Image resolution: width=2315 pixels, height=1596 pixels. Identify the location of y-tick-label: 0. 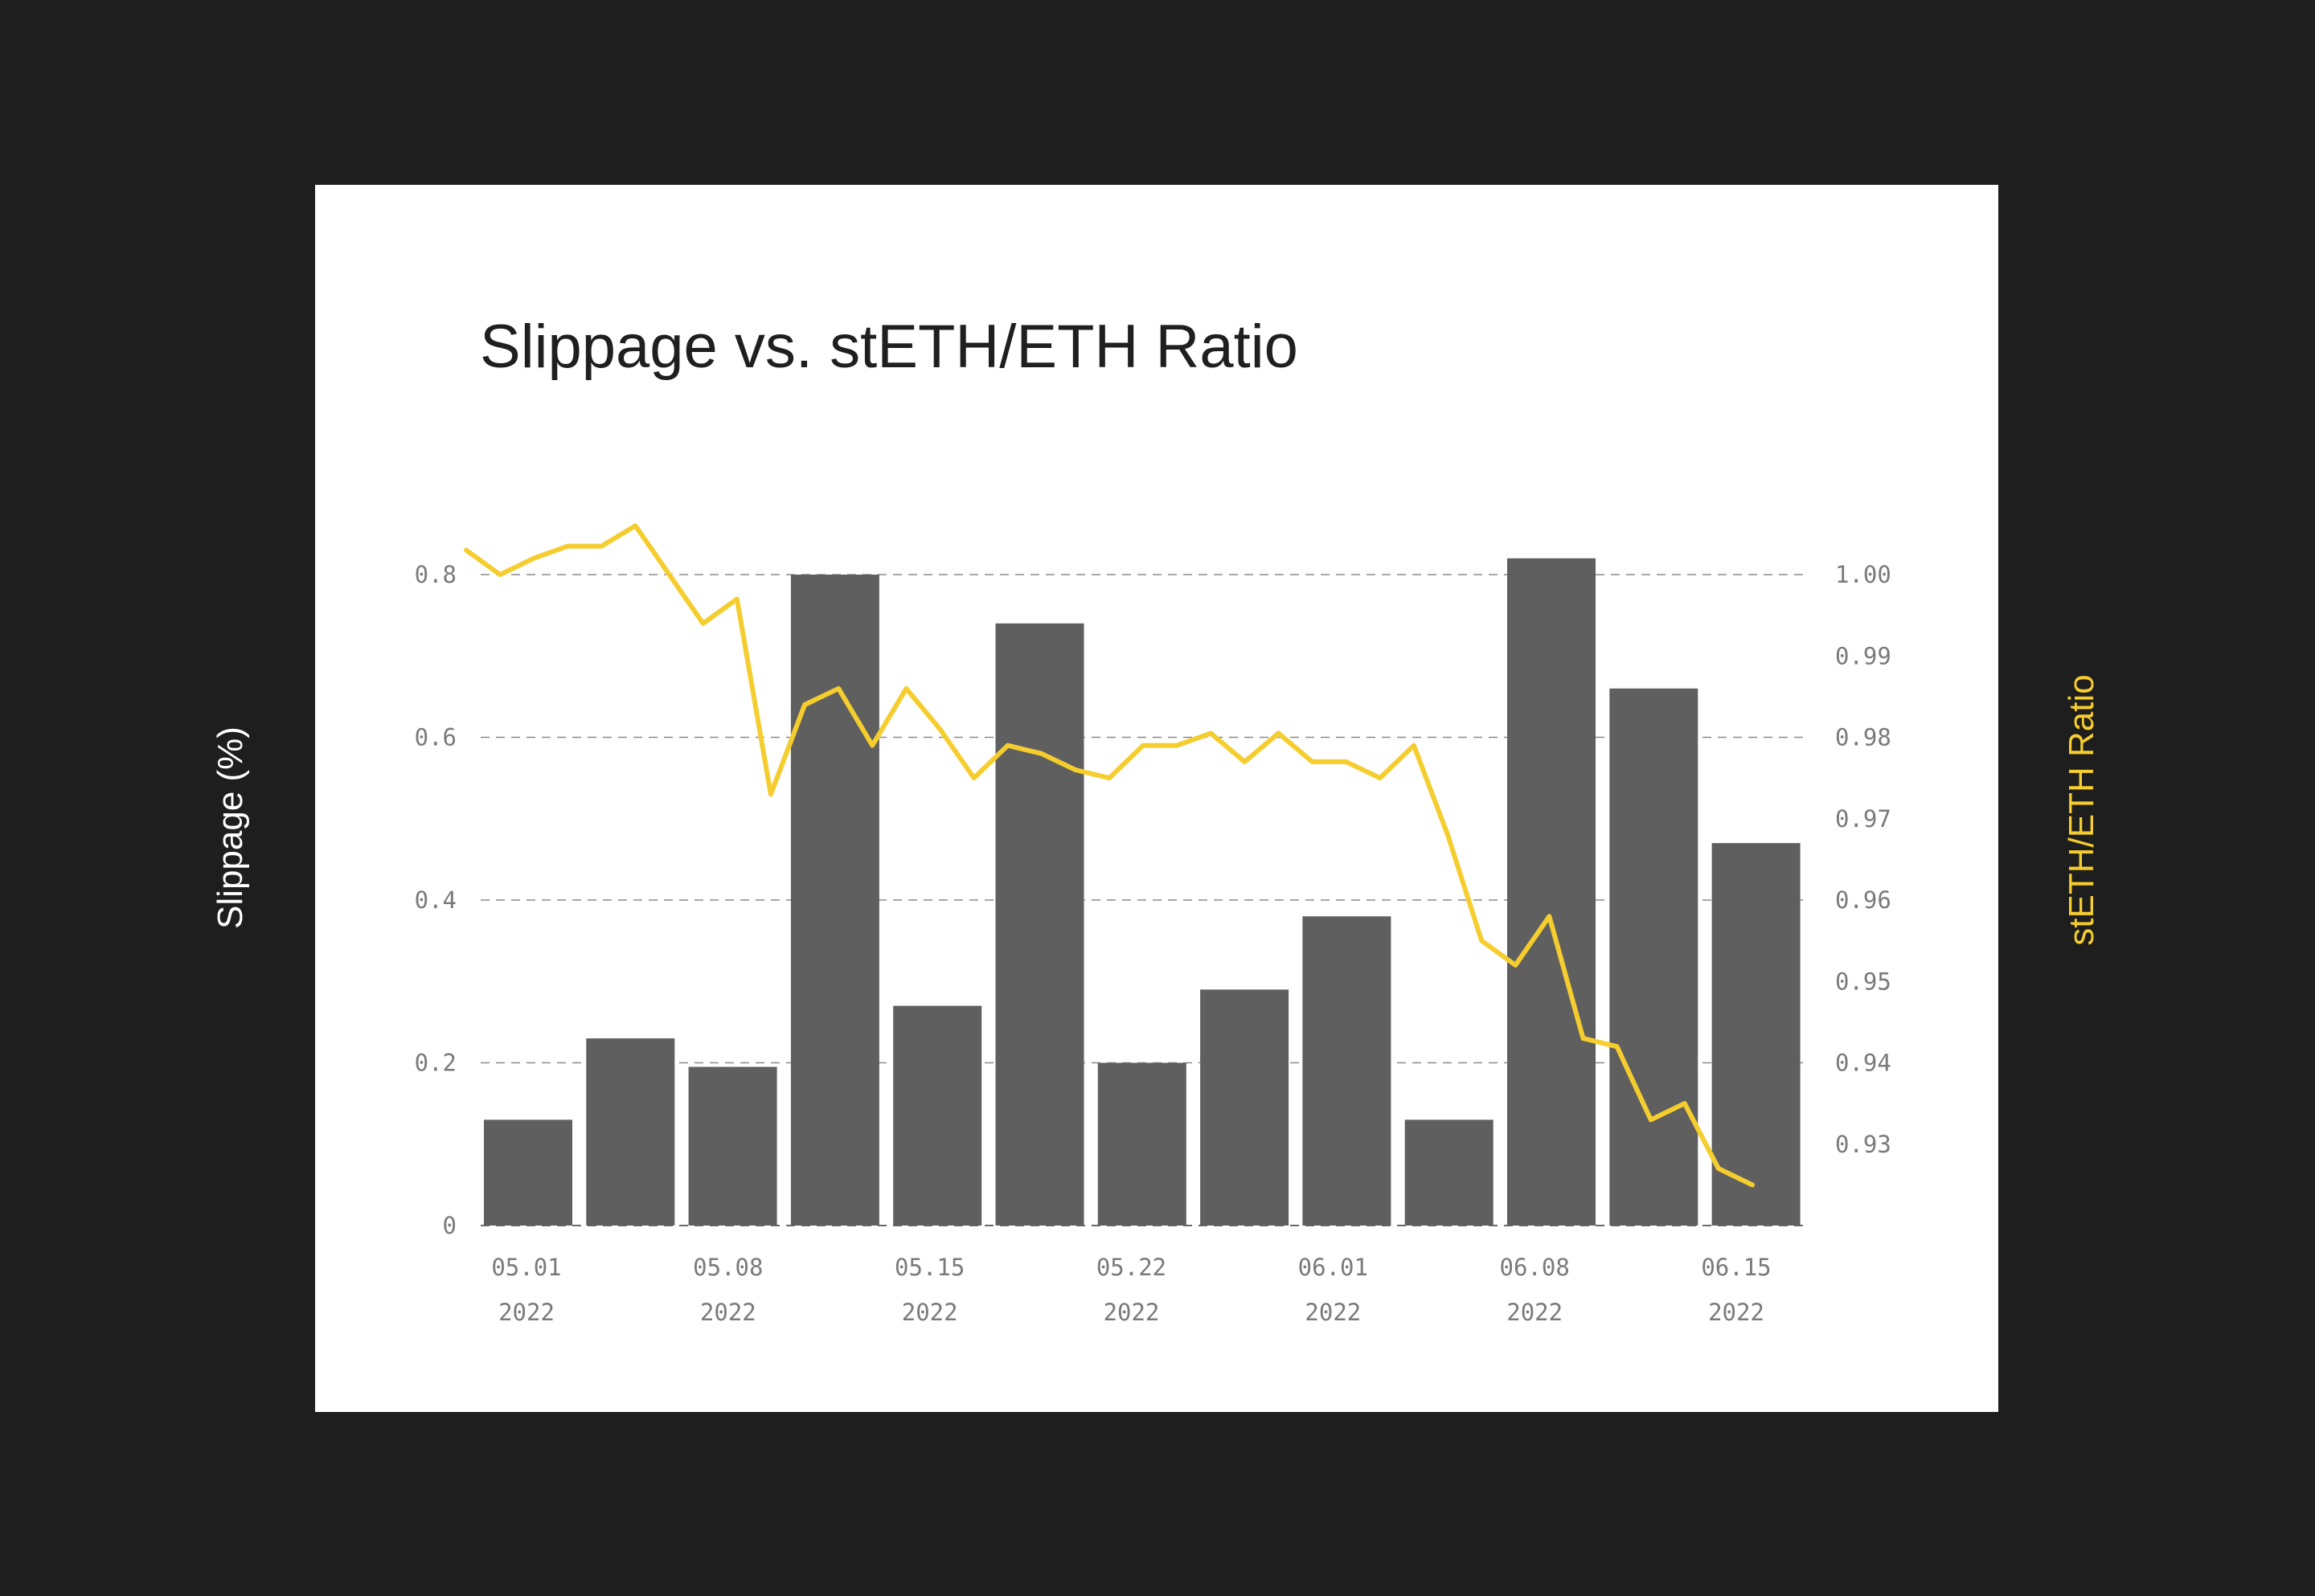
(450, 1225).